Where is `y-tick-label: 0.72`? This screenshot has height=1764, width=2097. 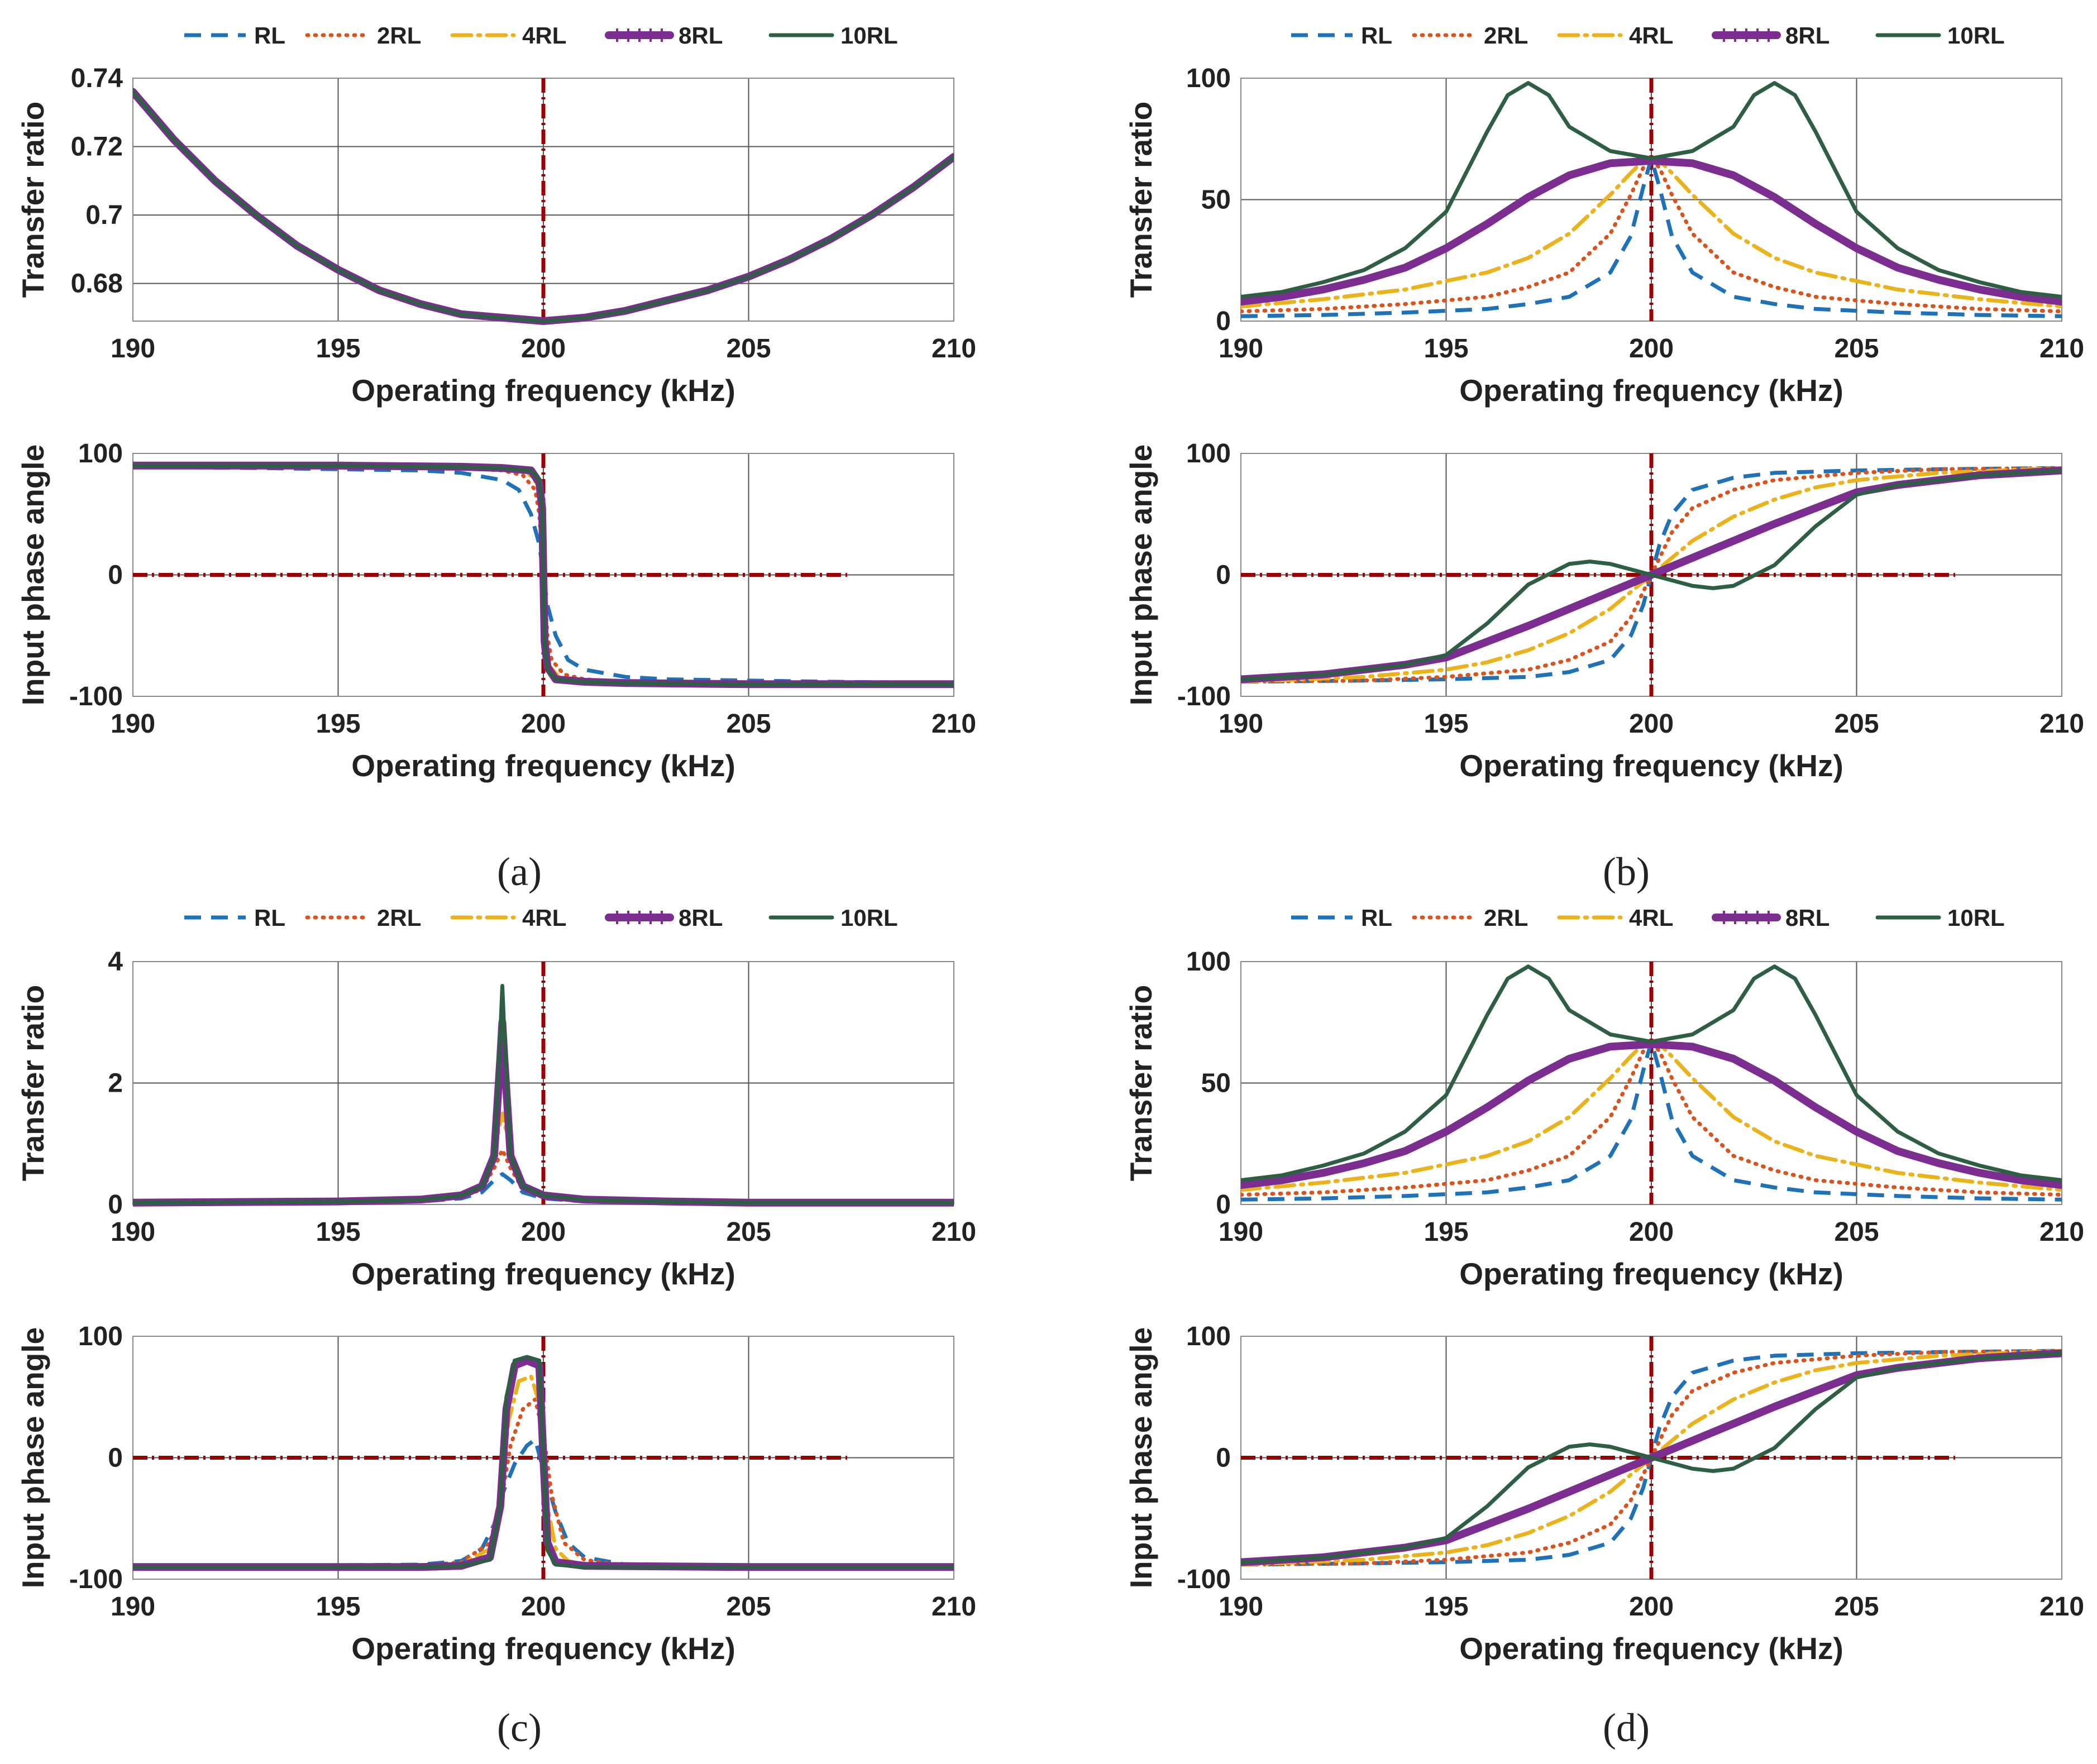 y-tick-label: 0.72 is located at coordinates (97, 147).